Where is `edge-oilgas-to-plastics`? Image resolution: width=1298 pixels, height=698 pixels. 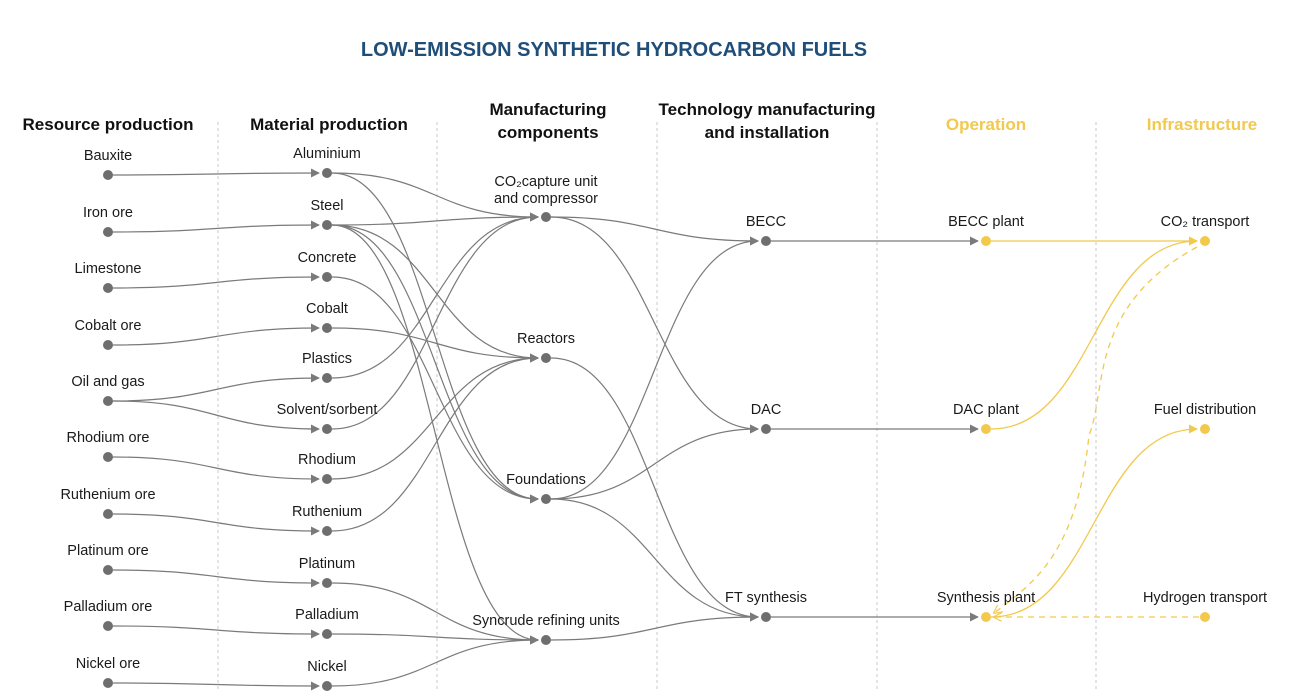
edge-oilgas-to-plastics is located at coordinates (216, 387).